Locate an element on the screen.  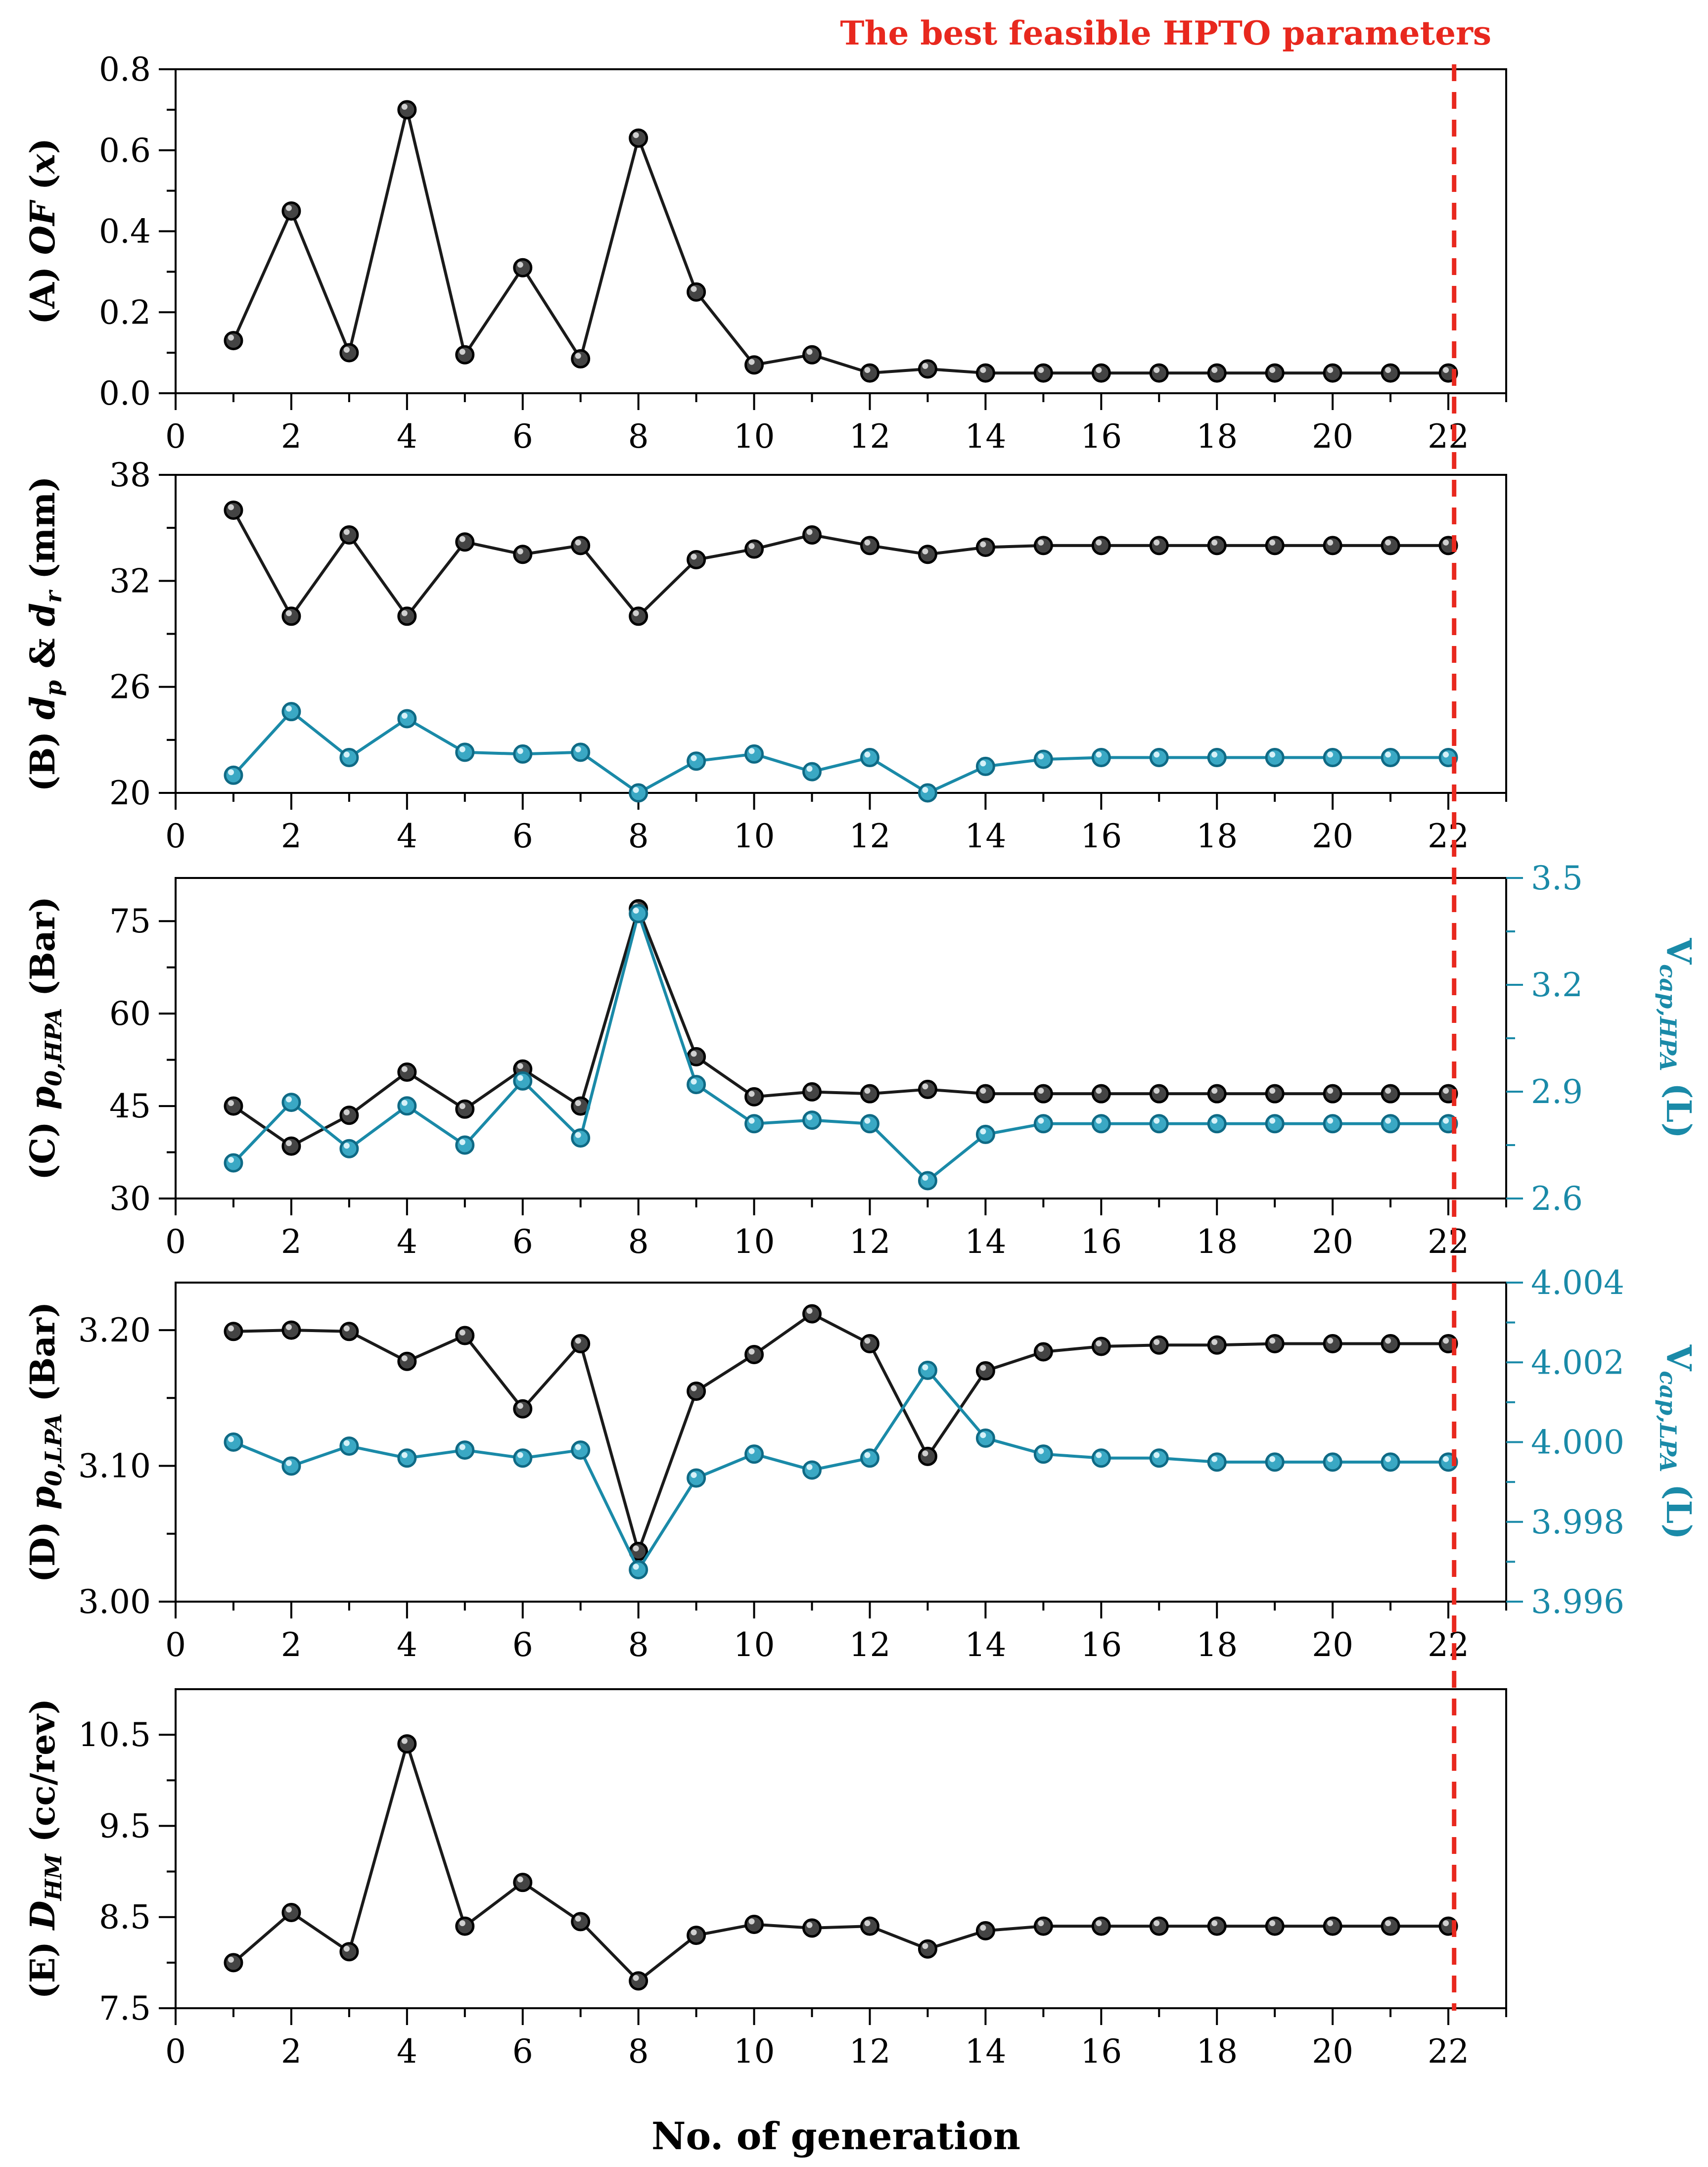
x-tick-label: 8 is located at coordinates (638, 1242).